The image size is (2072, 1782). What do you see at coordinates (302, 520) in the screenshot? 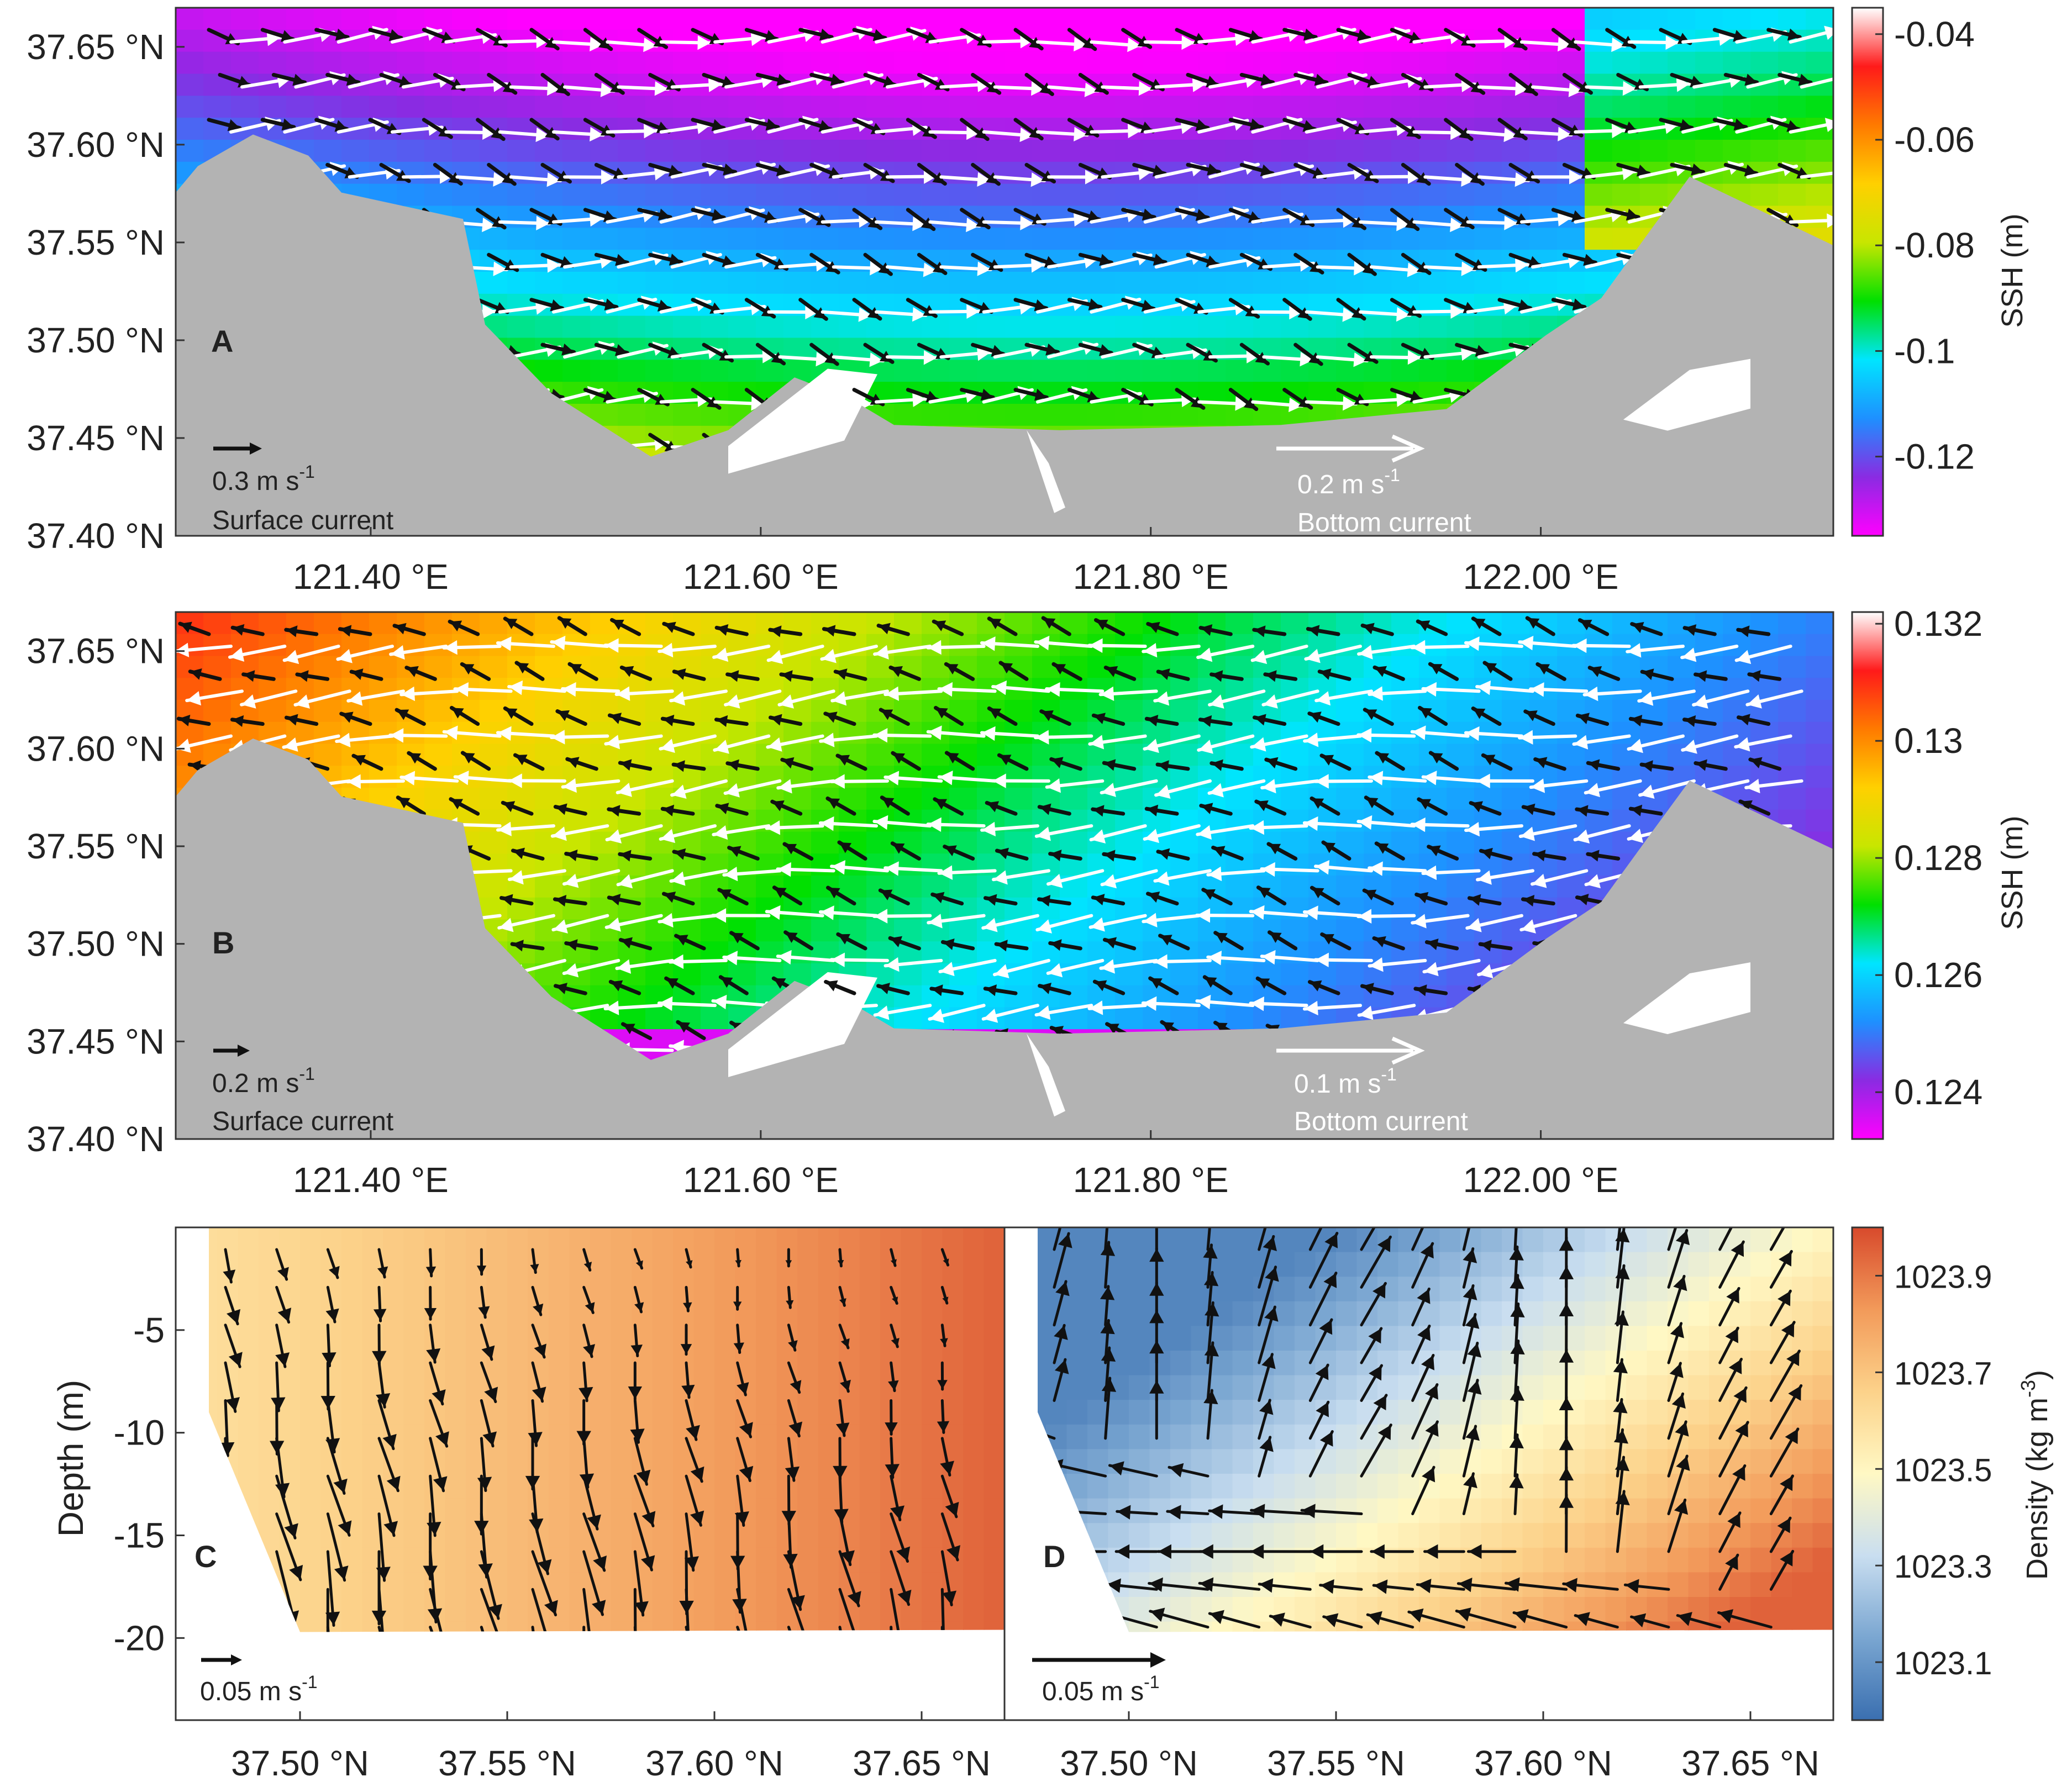
I see `surface-reference-name: Surface current` at bounding box center [302, 520].